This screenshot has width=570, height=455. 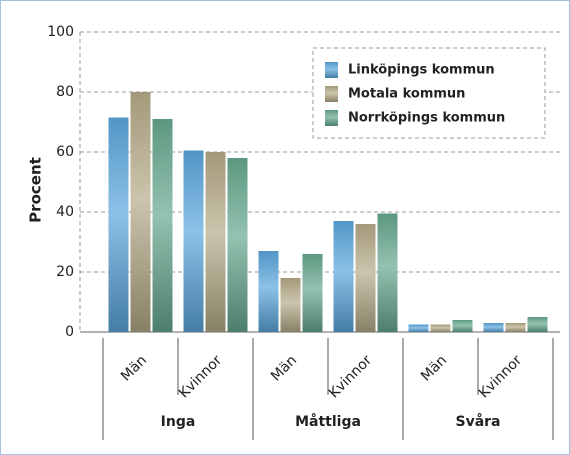 What do you see at coordinates (426, 118) in the screenshot?
I see `legend-label: Norrköpings kommun` at bounding box center [426, 118].